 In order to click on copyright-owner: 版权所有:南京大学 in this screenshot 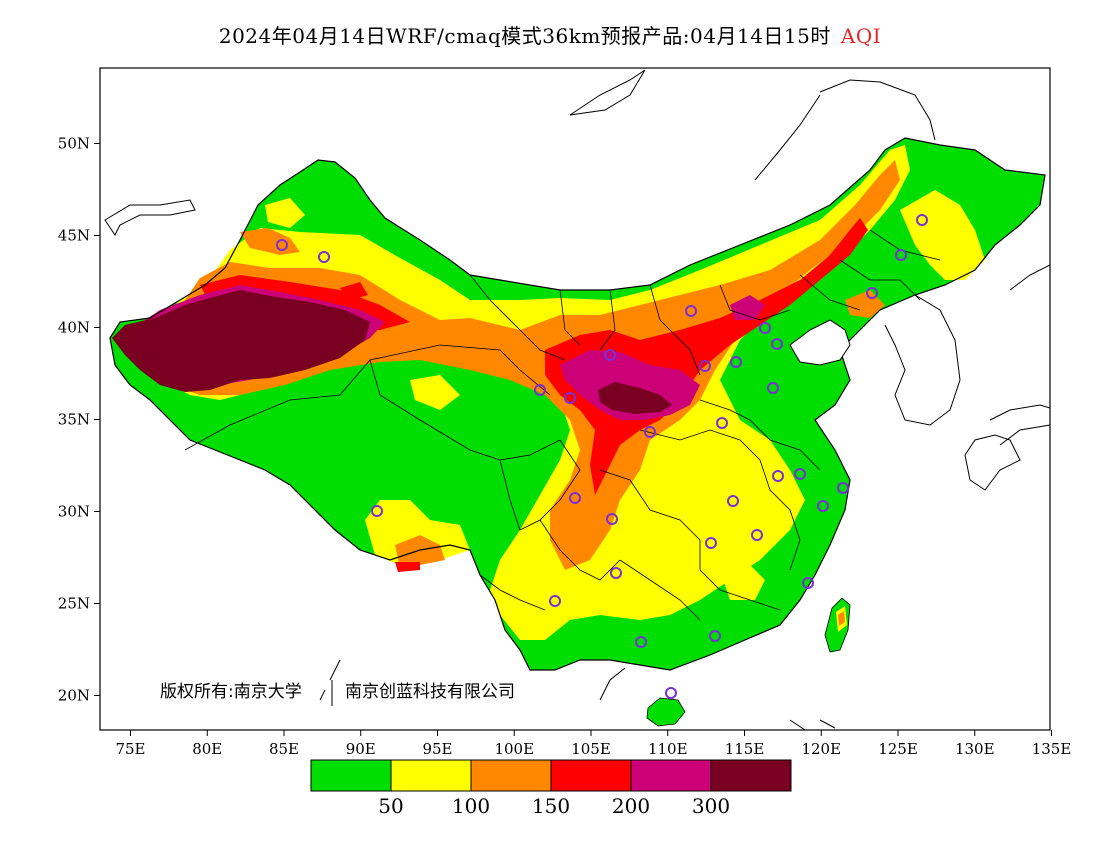, I will do `click(231, 692)`.